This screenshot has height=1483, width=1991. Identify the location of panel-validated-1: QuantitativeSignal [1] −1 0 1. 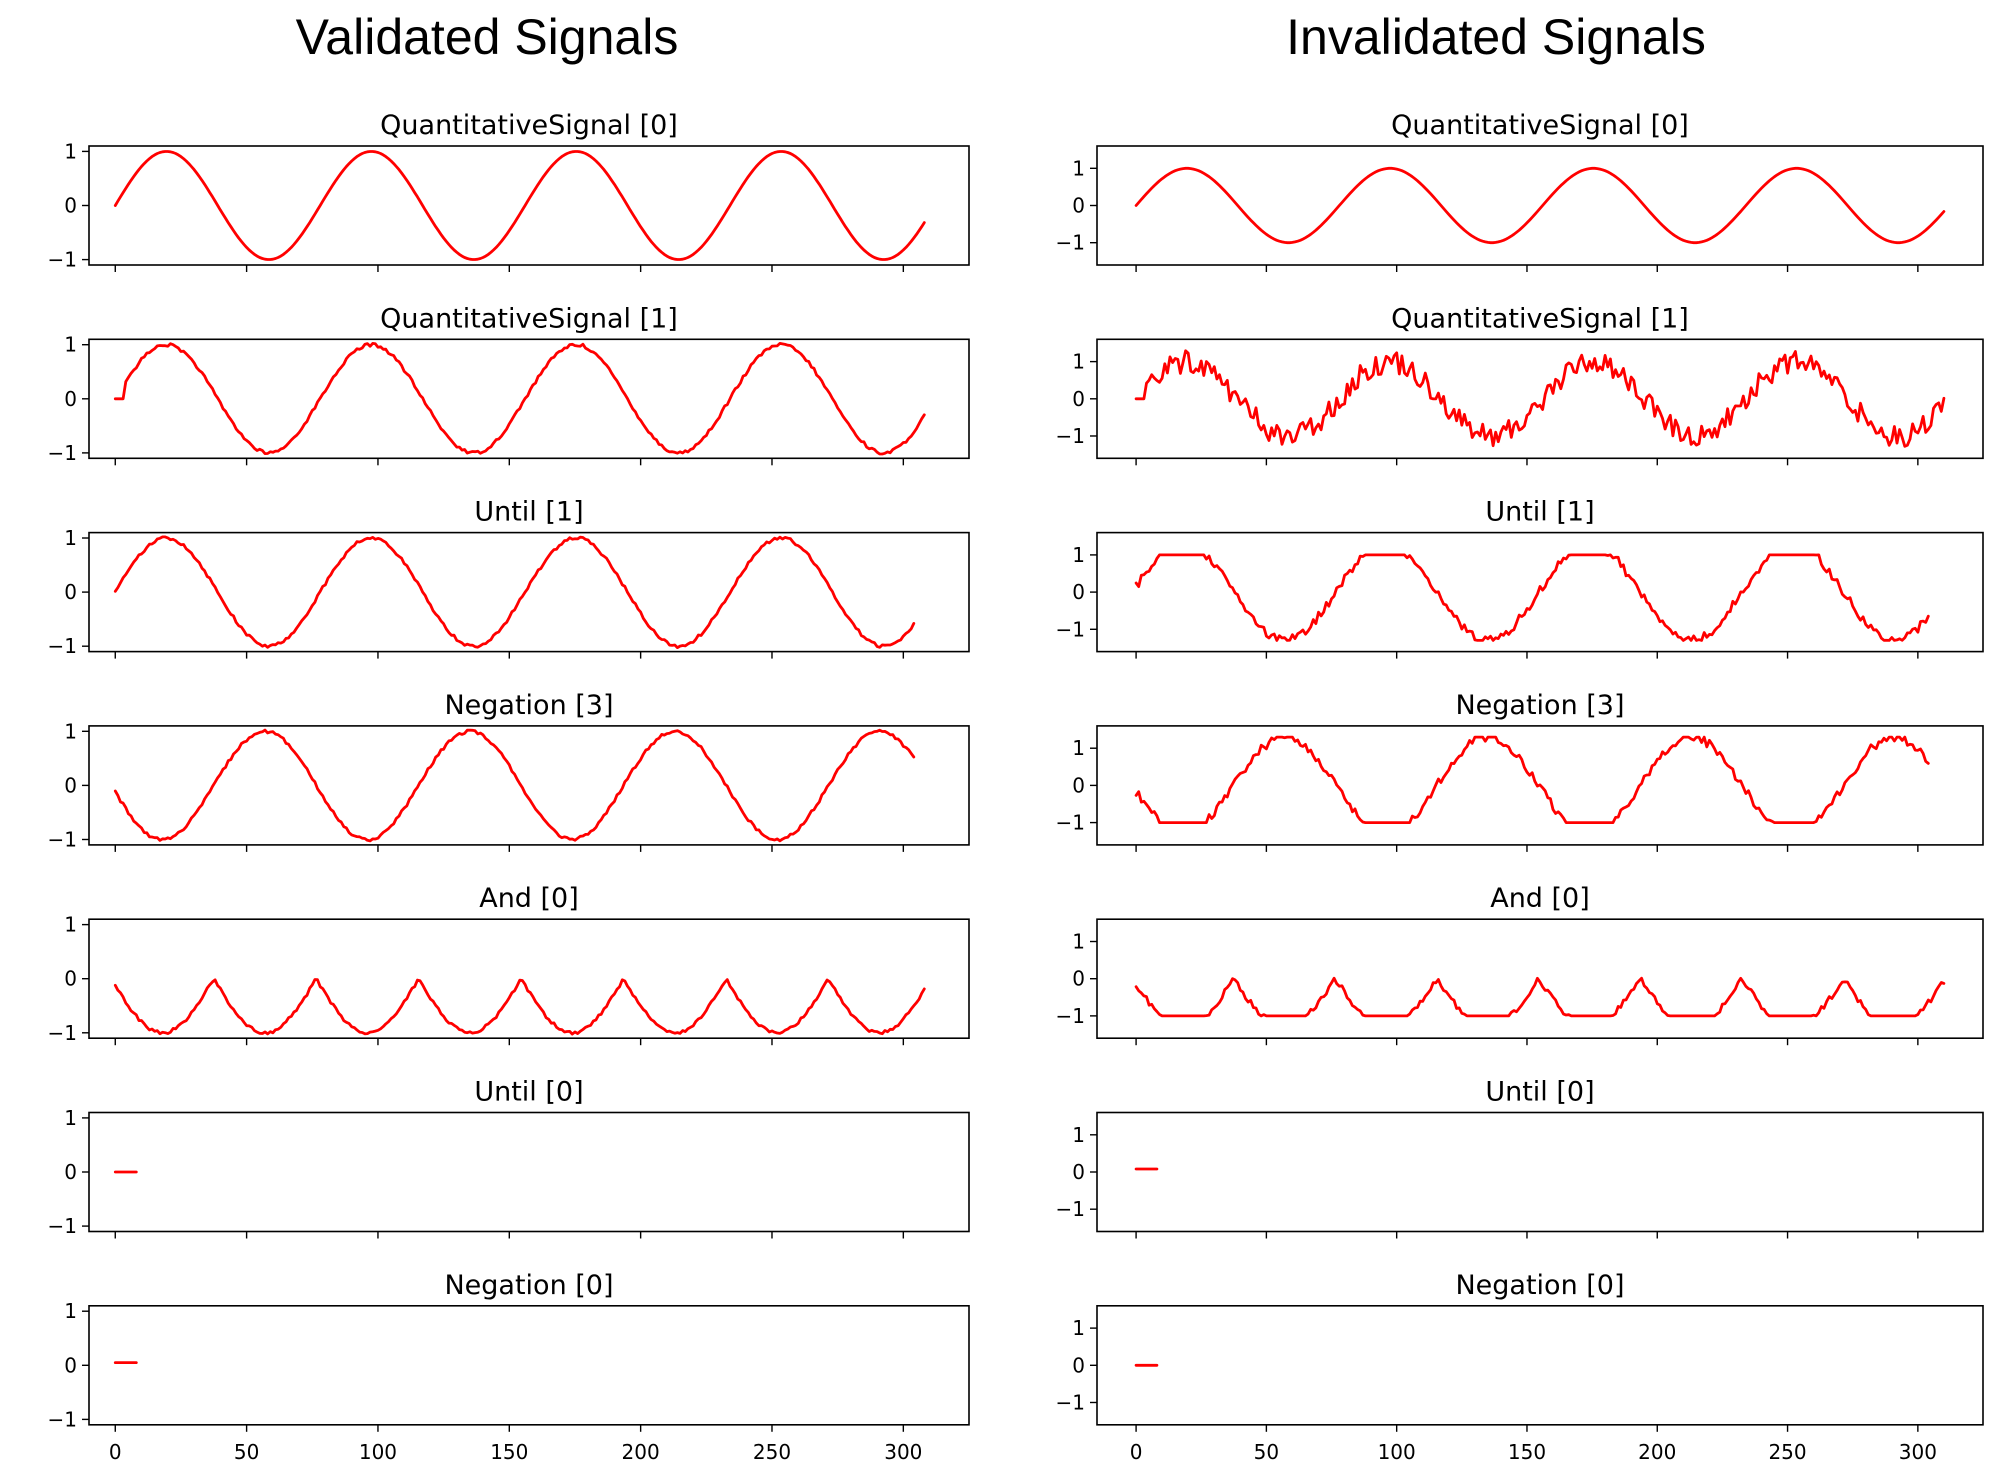
(509, 384).